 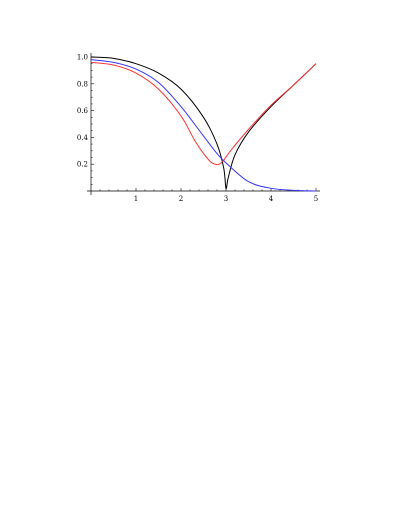 I want to click on minor-ticks, so click(x=199, y=127).